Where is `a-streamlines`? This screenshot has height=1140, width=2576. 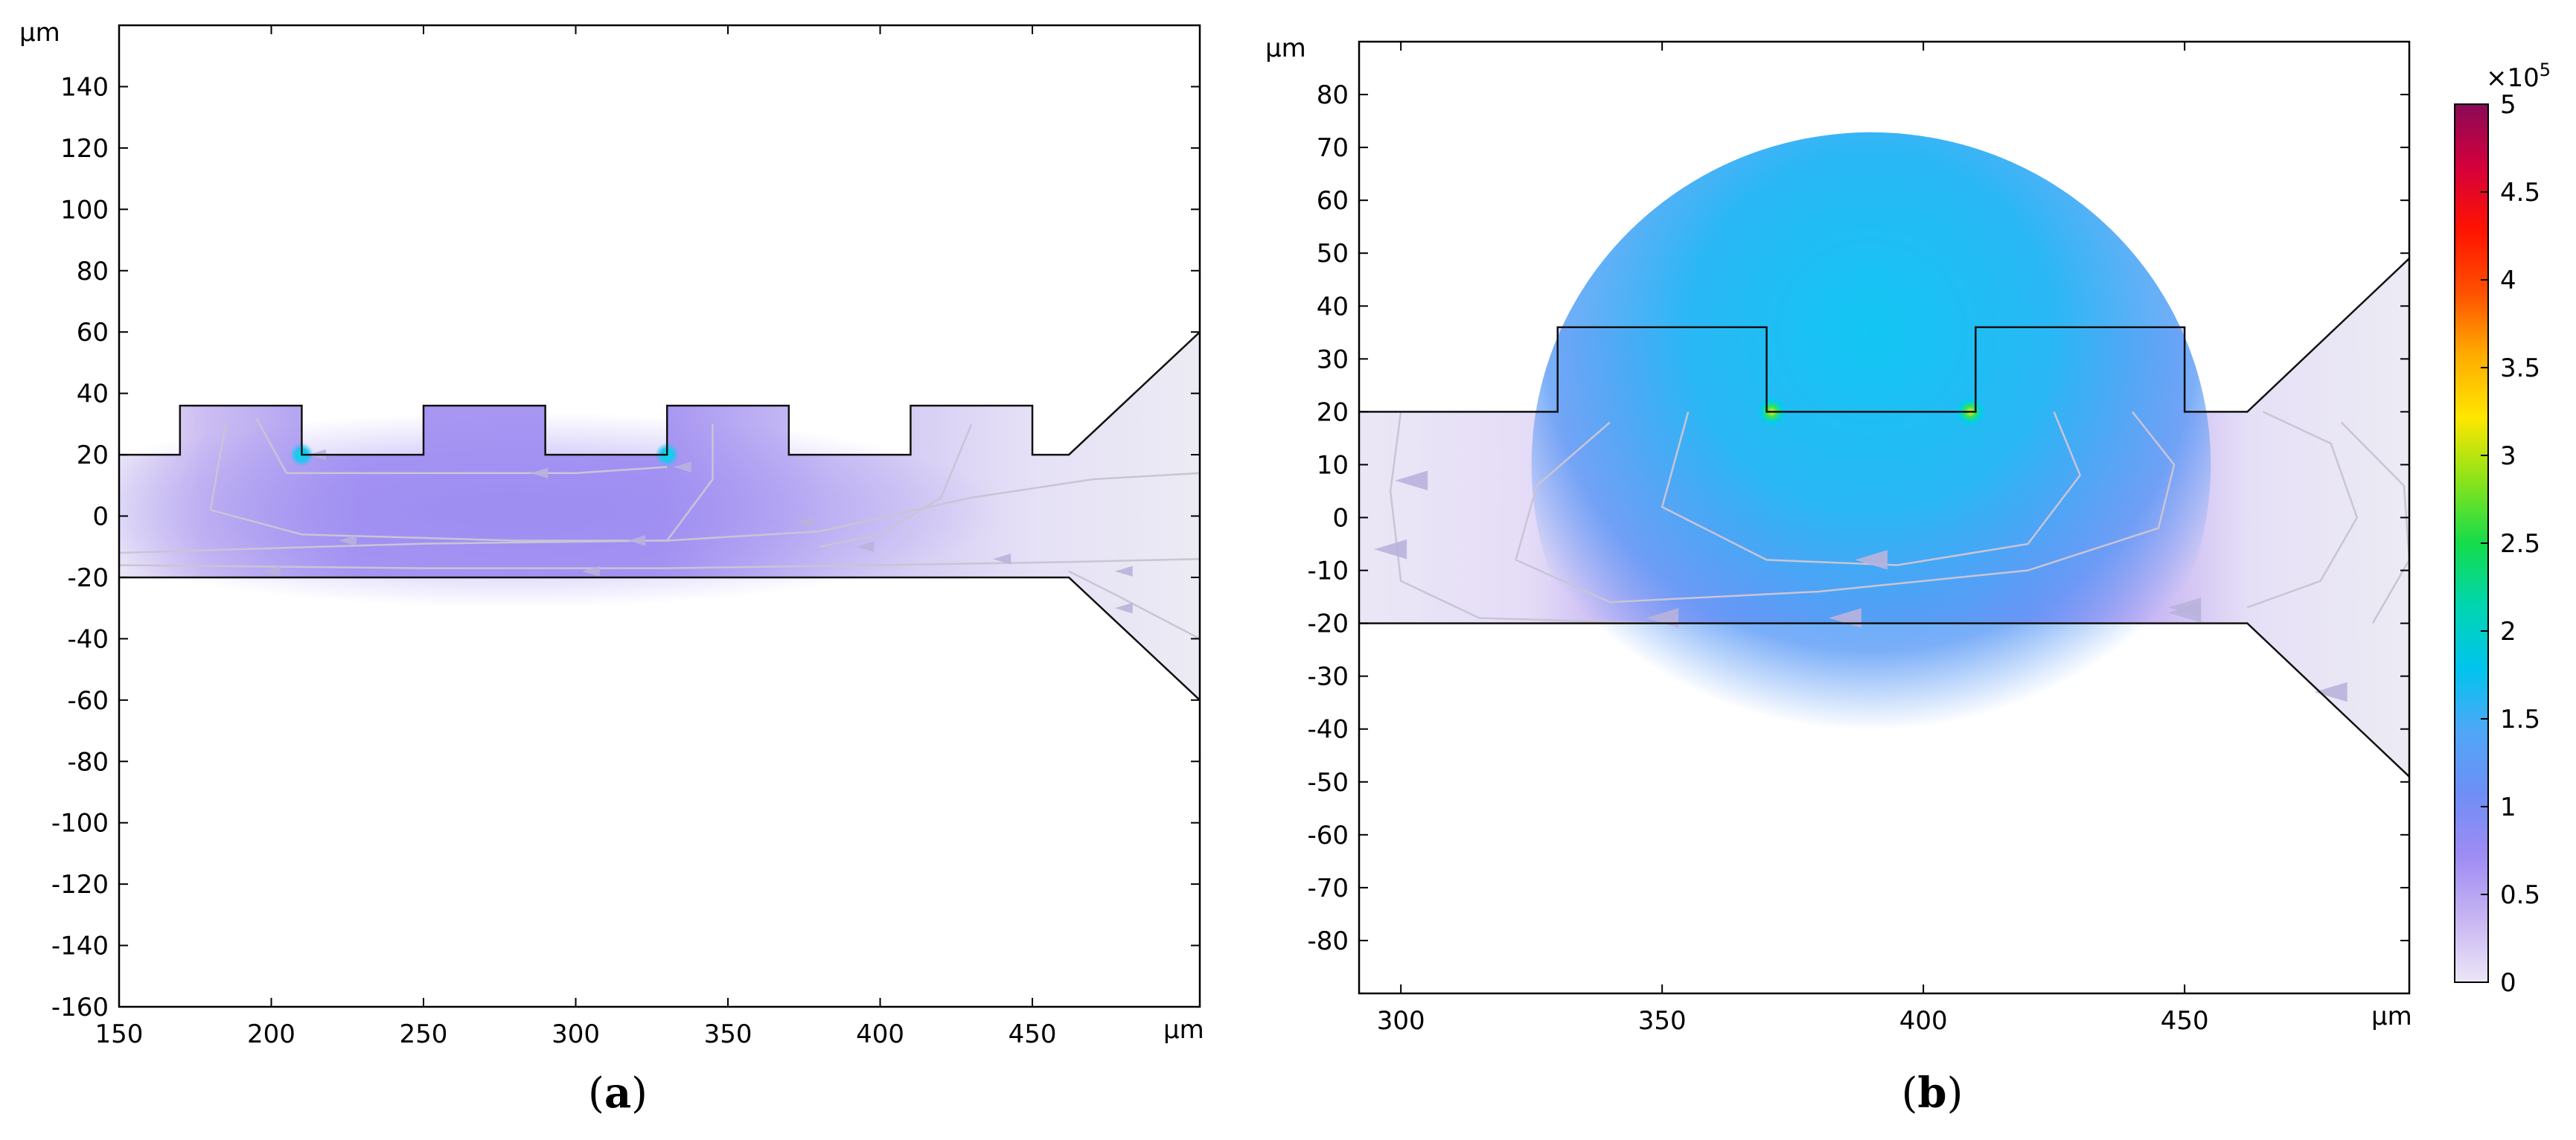
a-streamlines is located at coordinates (659, 528).